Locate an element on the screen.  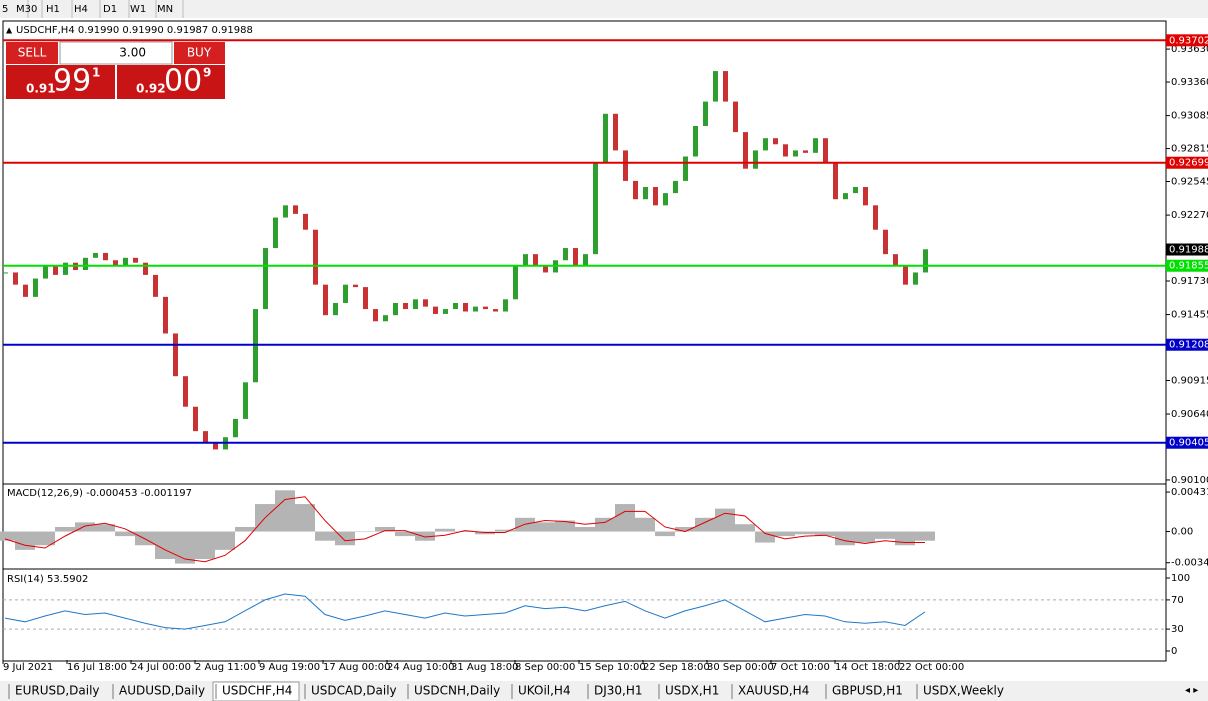
y-tick-label: 0.92545 is located at coordinates (1189, 182).